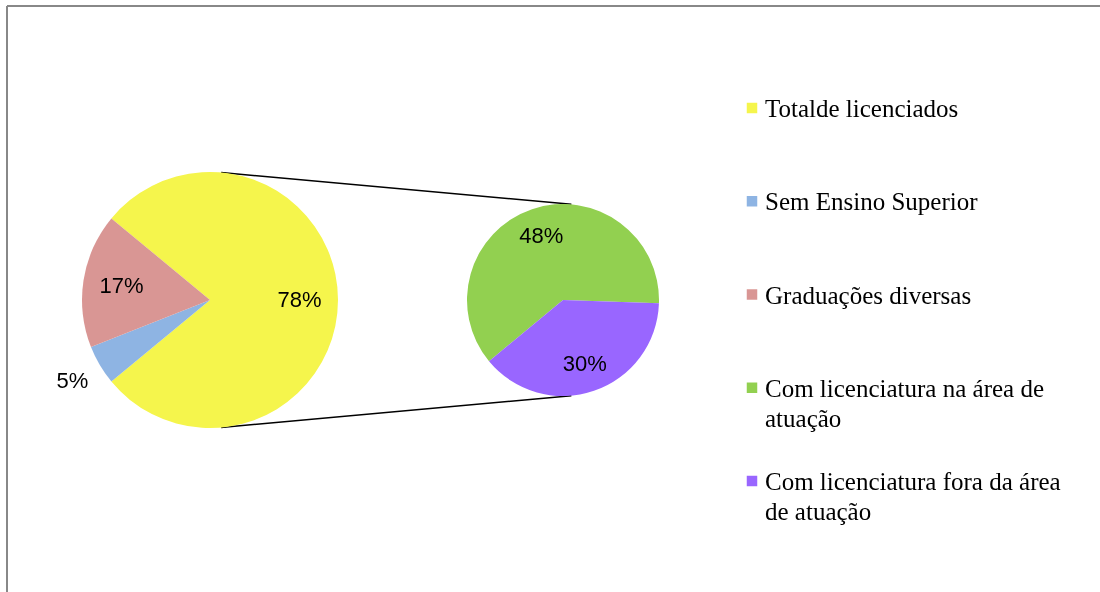  Describe the element at coordinates (862, 108) in the screenshot. I see `legend-label: Totalde licenciados` at that location.